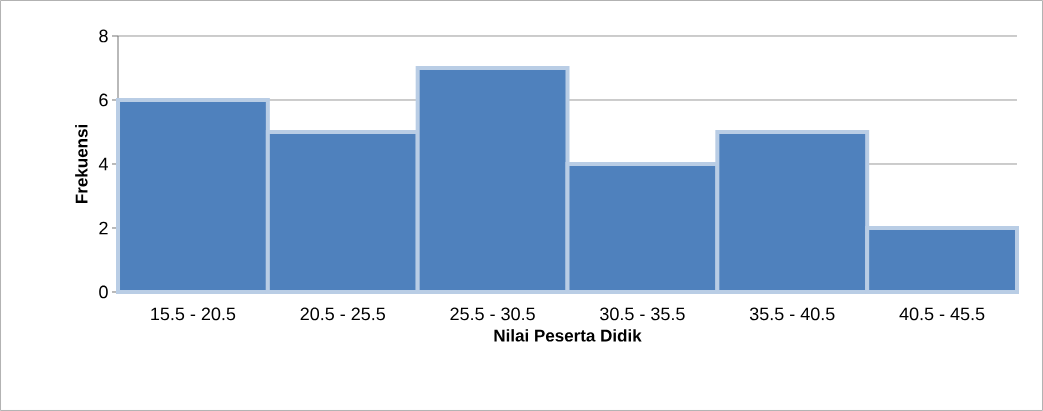  Describe the element at coordinates (492, 314) in the screenshot. I see `x-tick-label: 25.5 - 30.5` at that location.